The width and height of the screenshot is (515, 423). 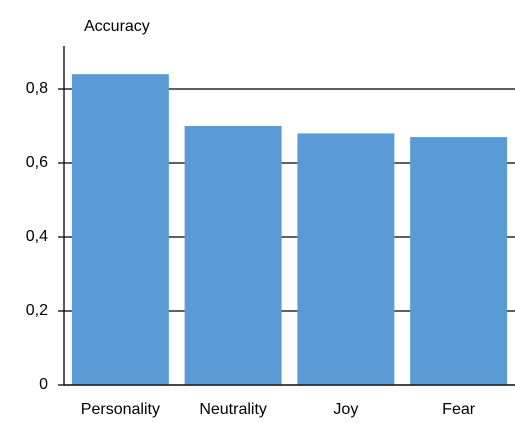 I want to click on x-tick-label: Joy, so click(x=345, y=409).